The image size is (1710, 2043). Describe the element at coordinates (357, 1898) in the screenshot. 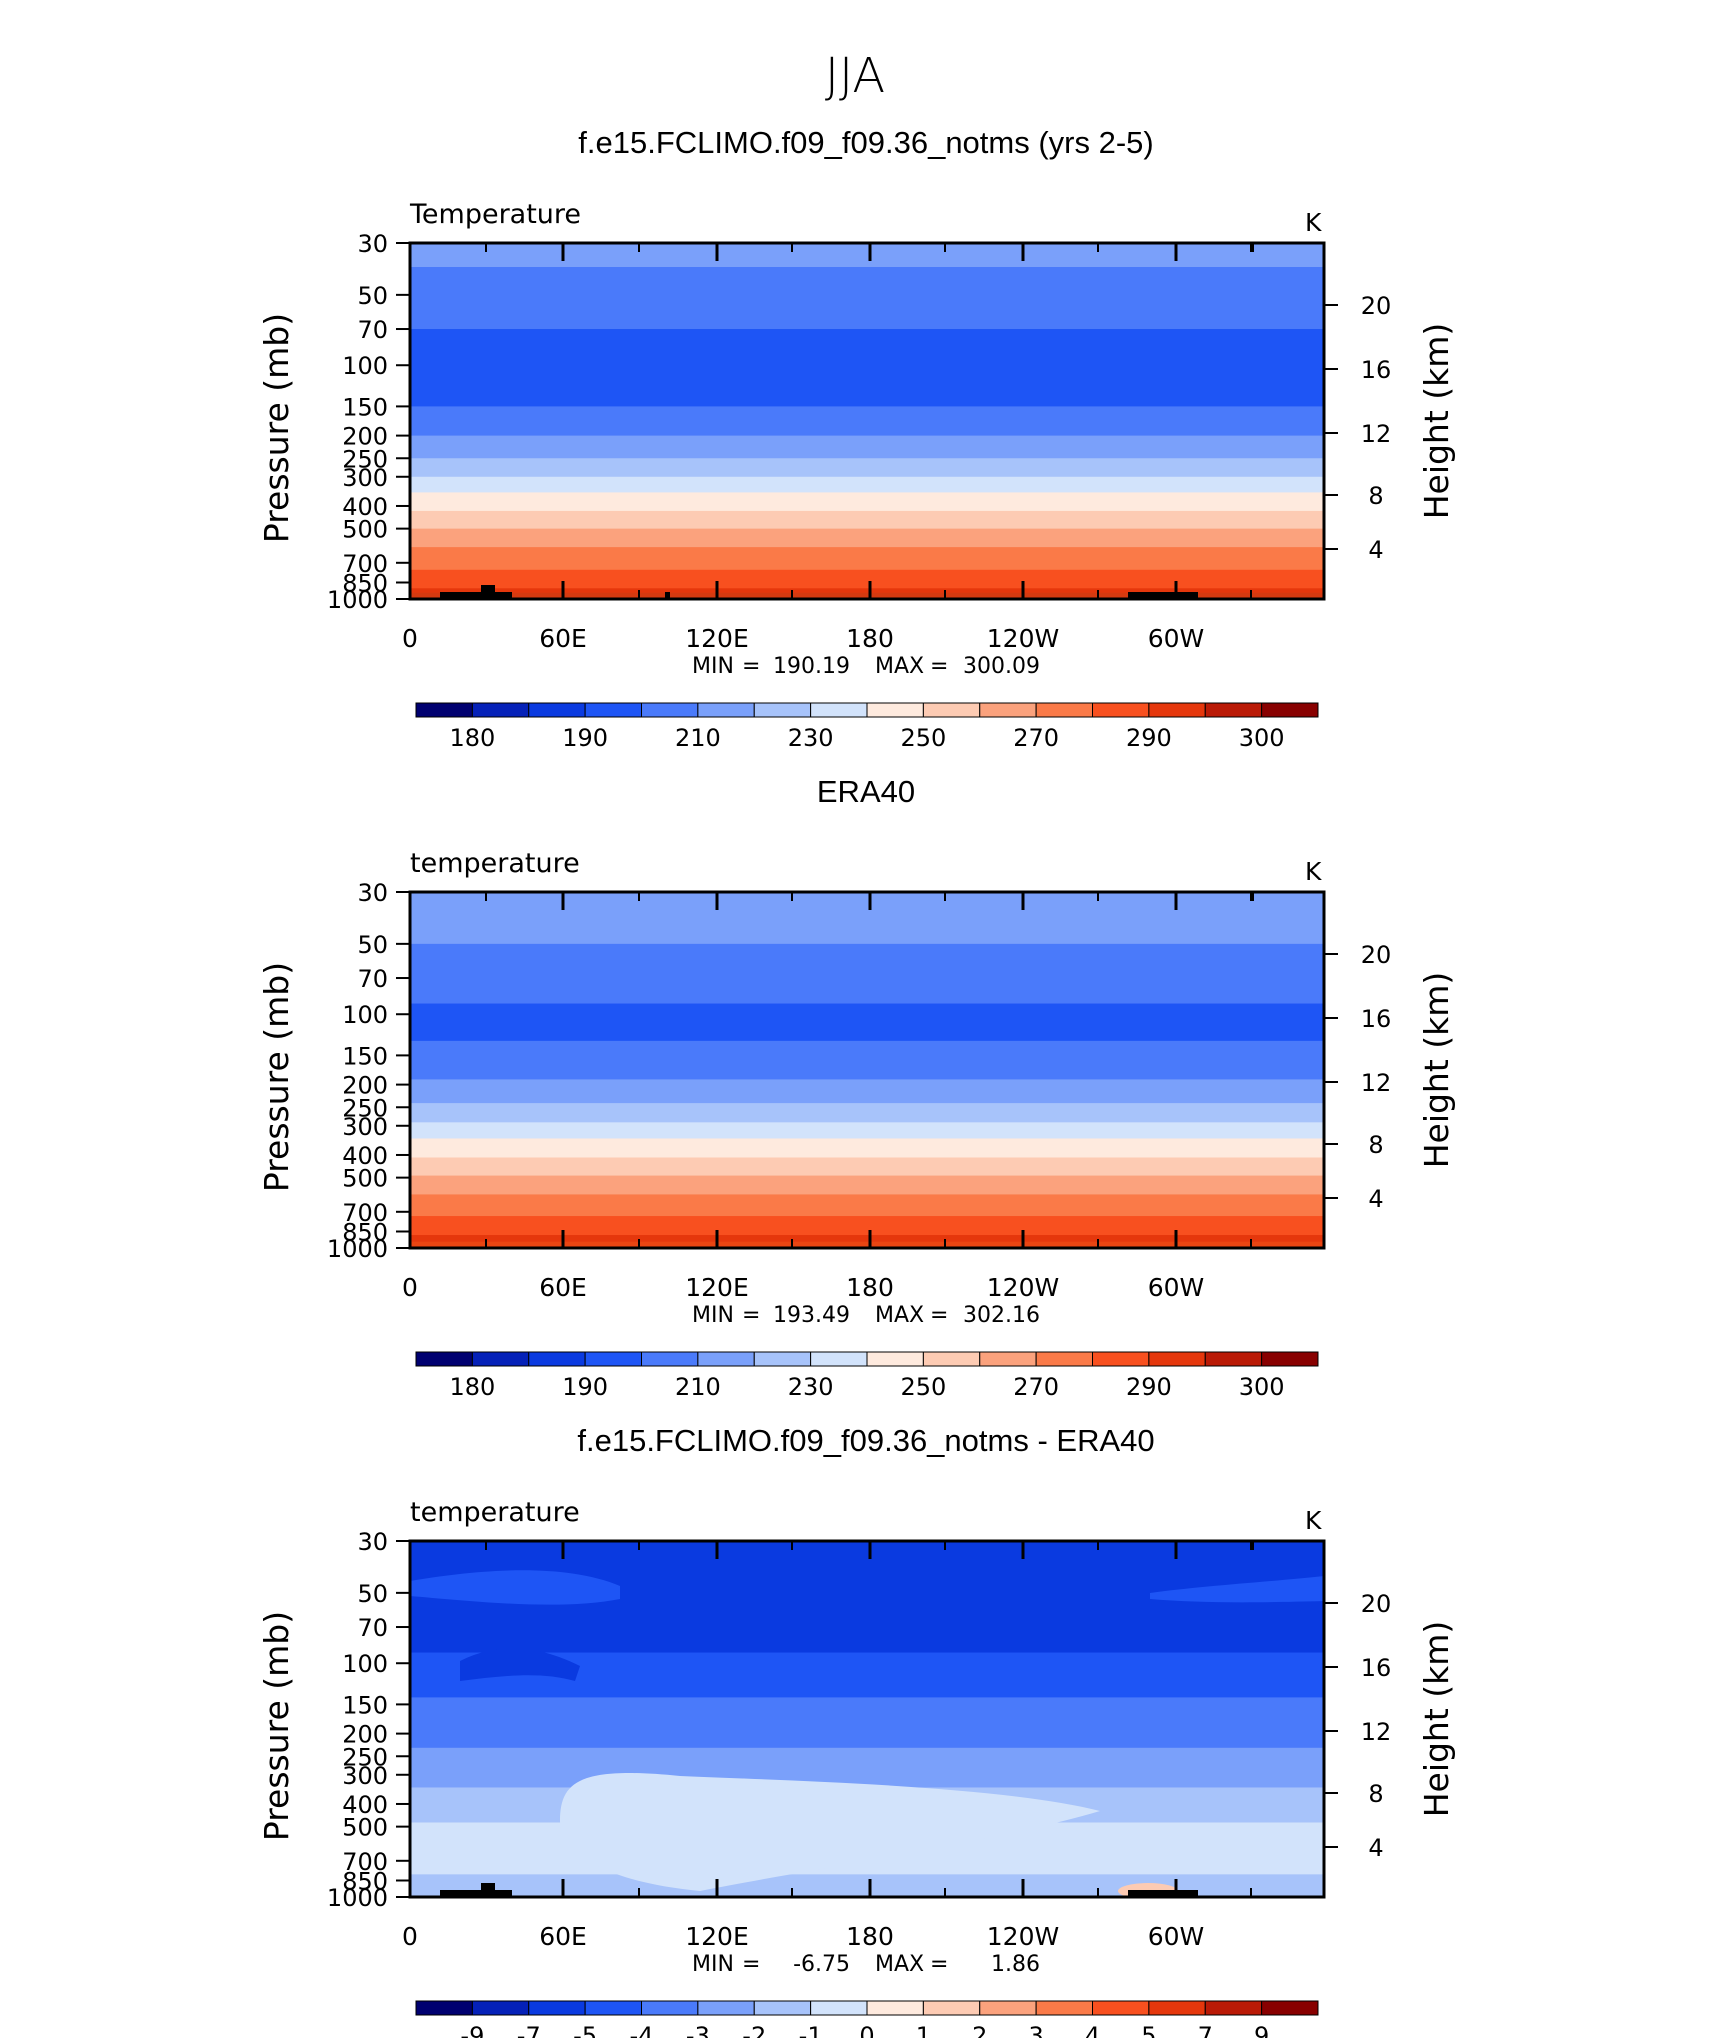

I see `y-tick-label: 1000` at that location.